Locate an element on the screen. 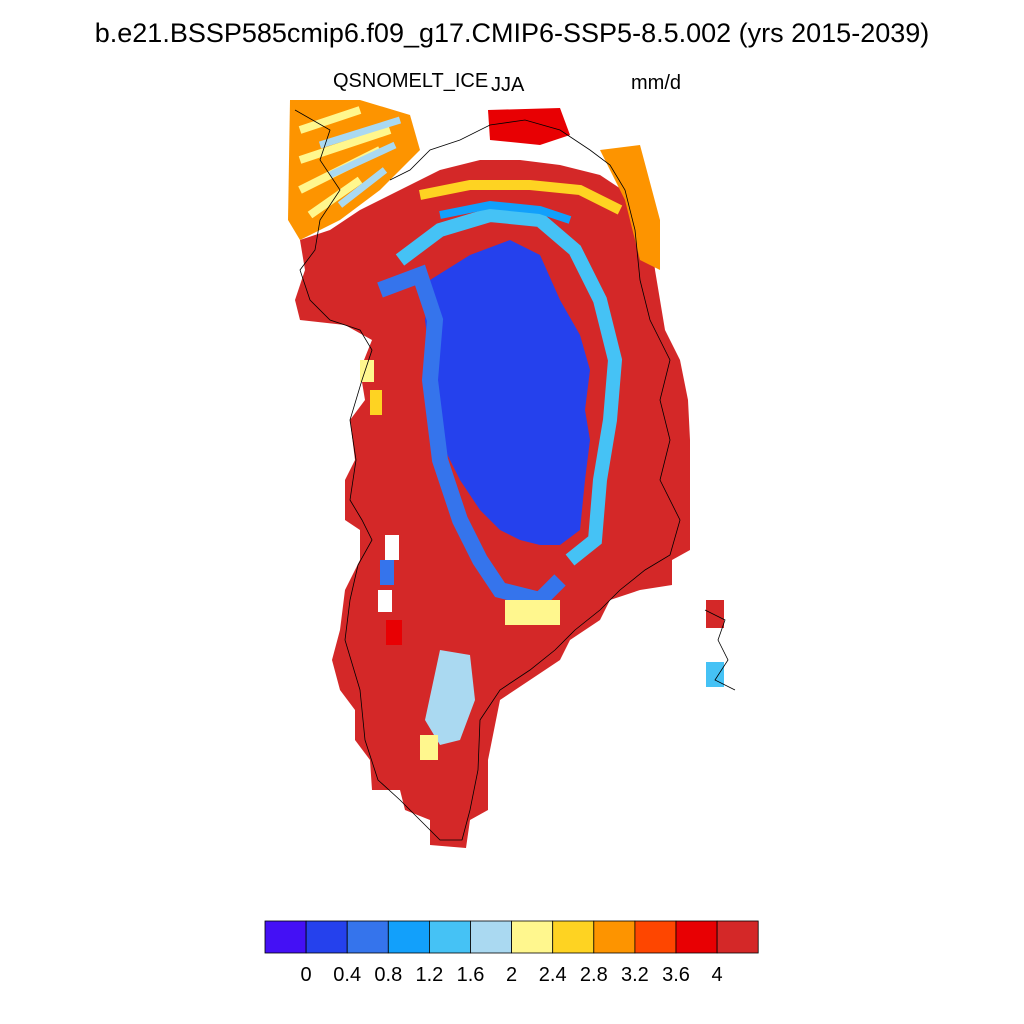 The height and width of the screenshot is (1024, 1024). units-label: mm/d is located at coordinates (656, 83).